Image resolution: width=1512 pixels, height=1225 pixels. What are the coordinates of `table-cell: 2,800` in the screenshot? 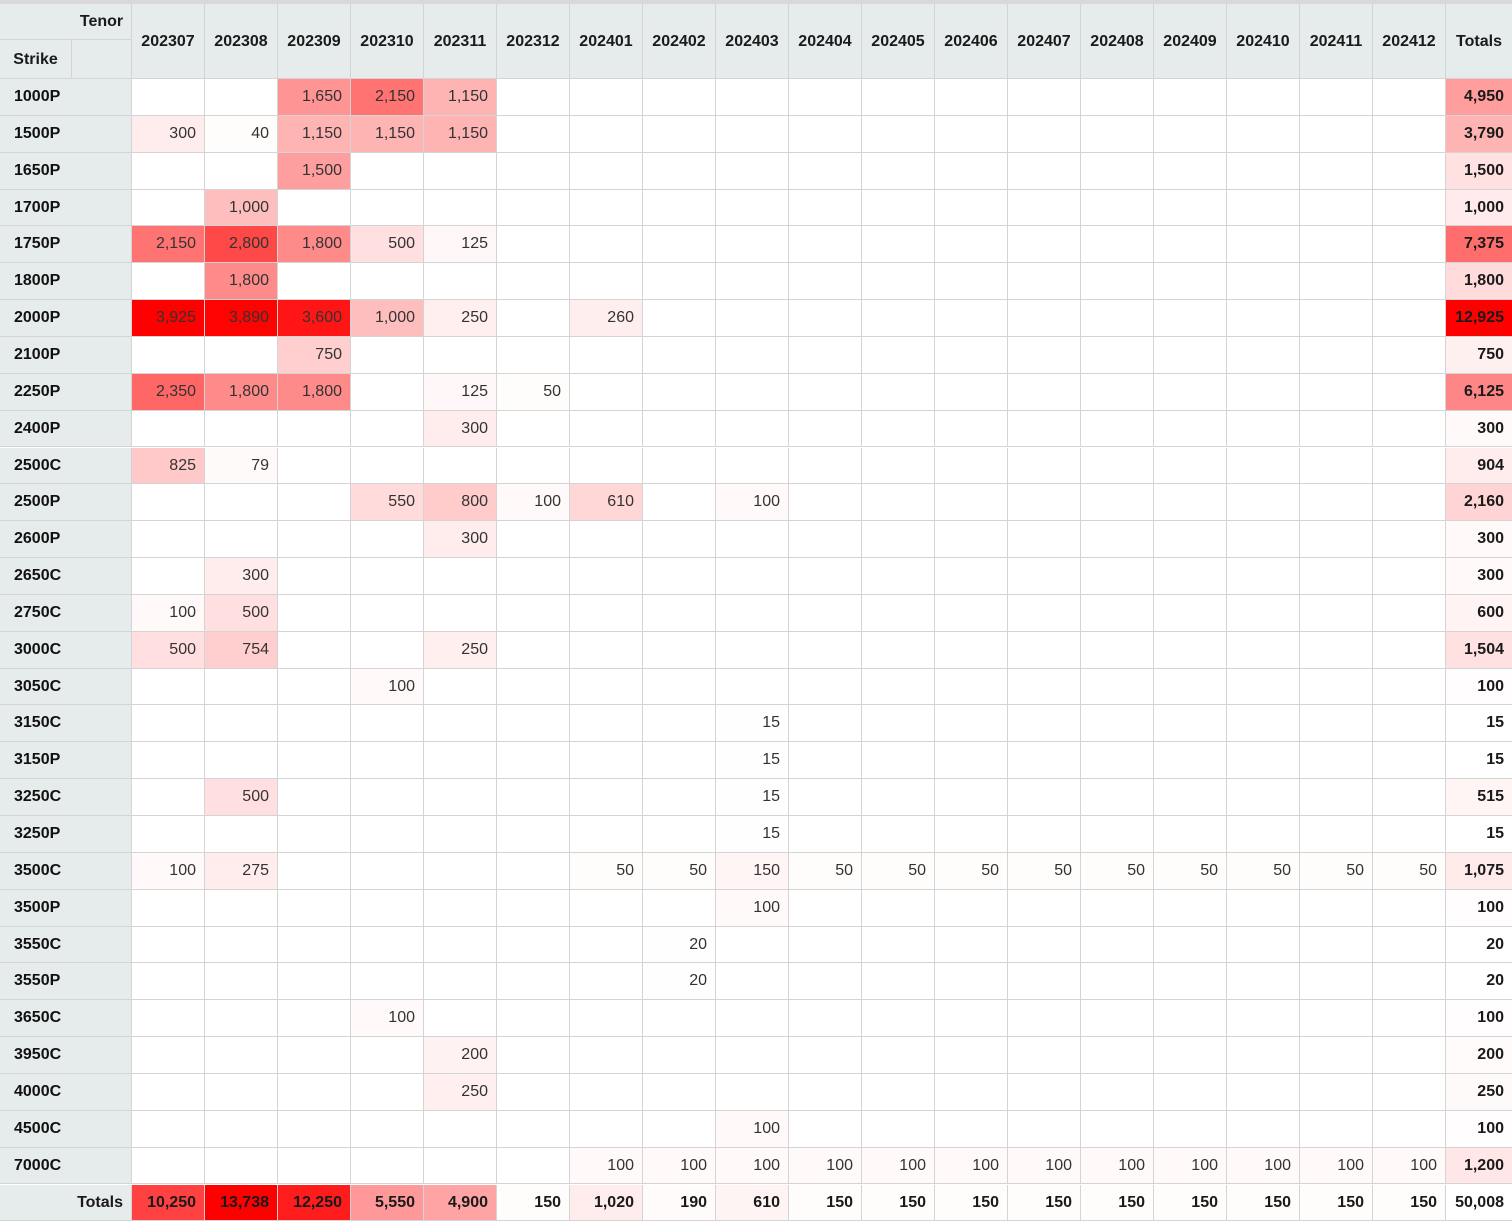 It's located at (241, 245).